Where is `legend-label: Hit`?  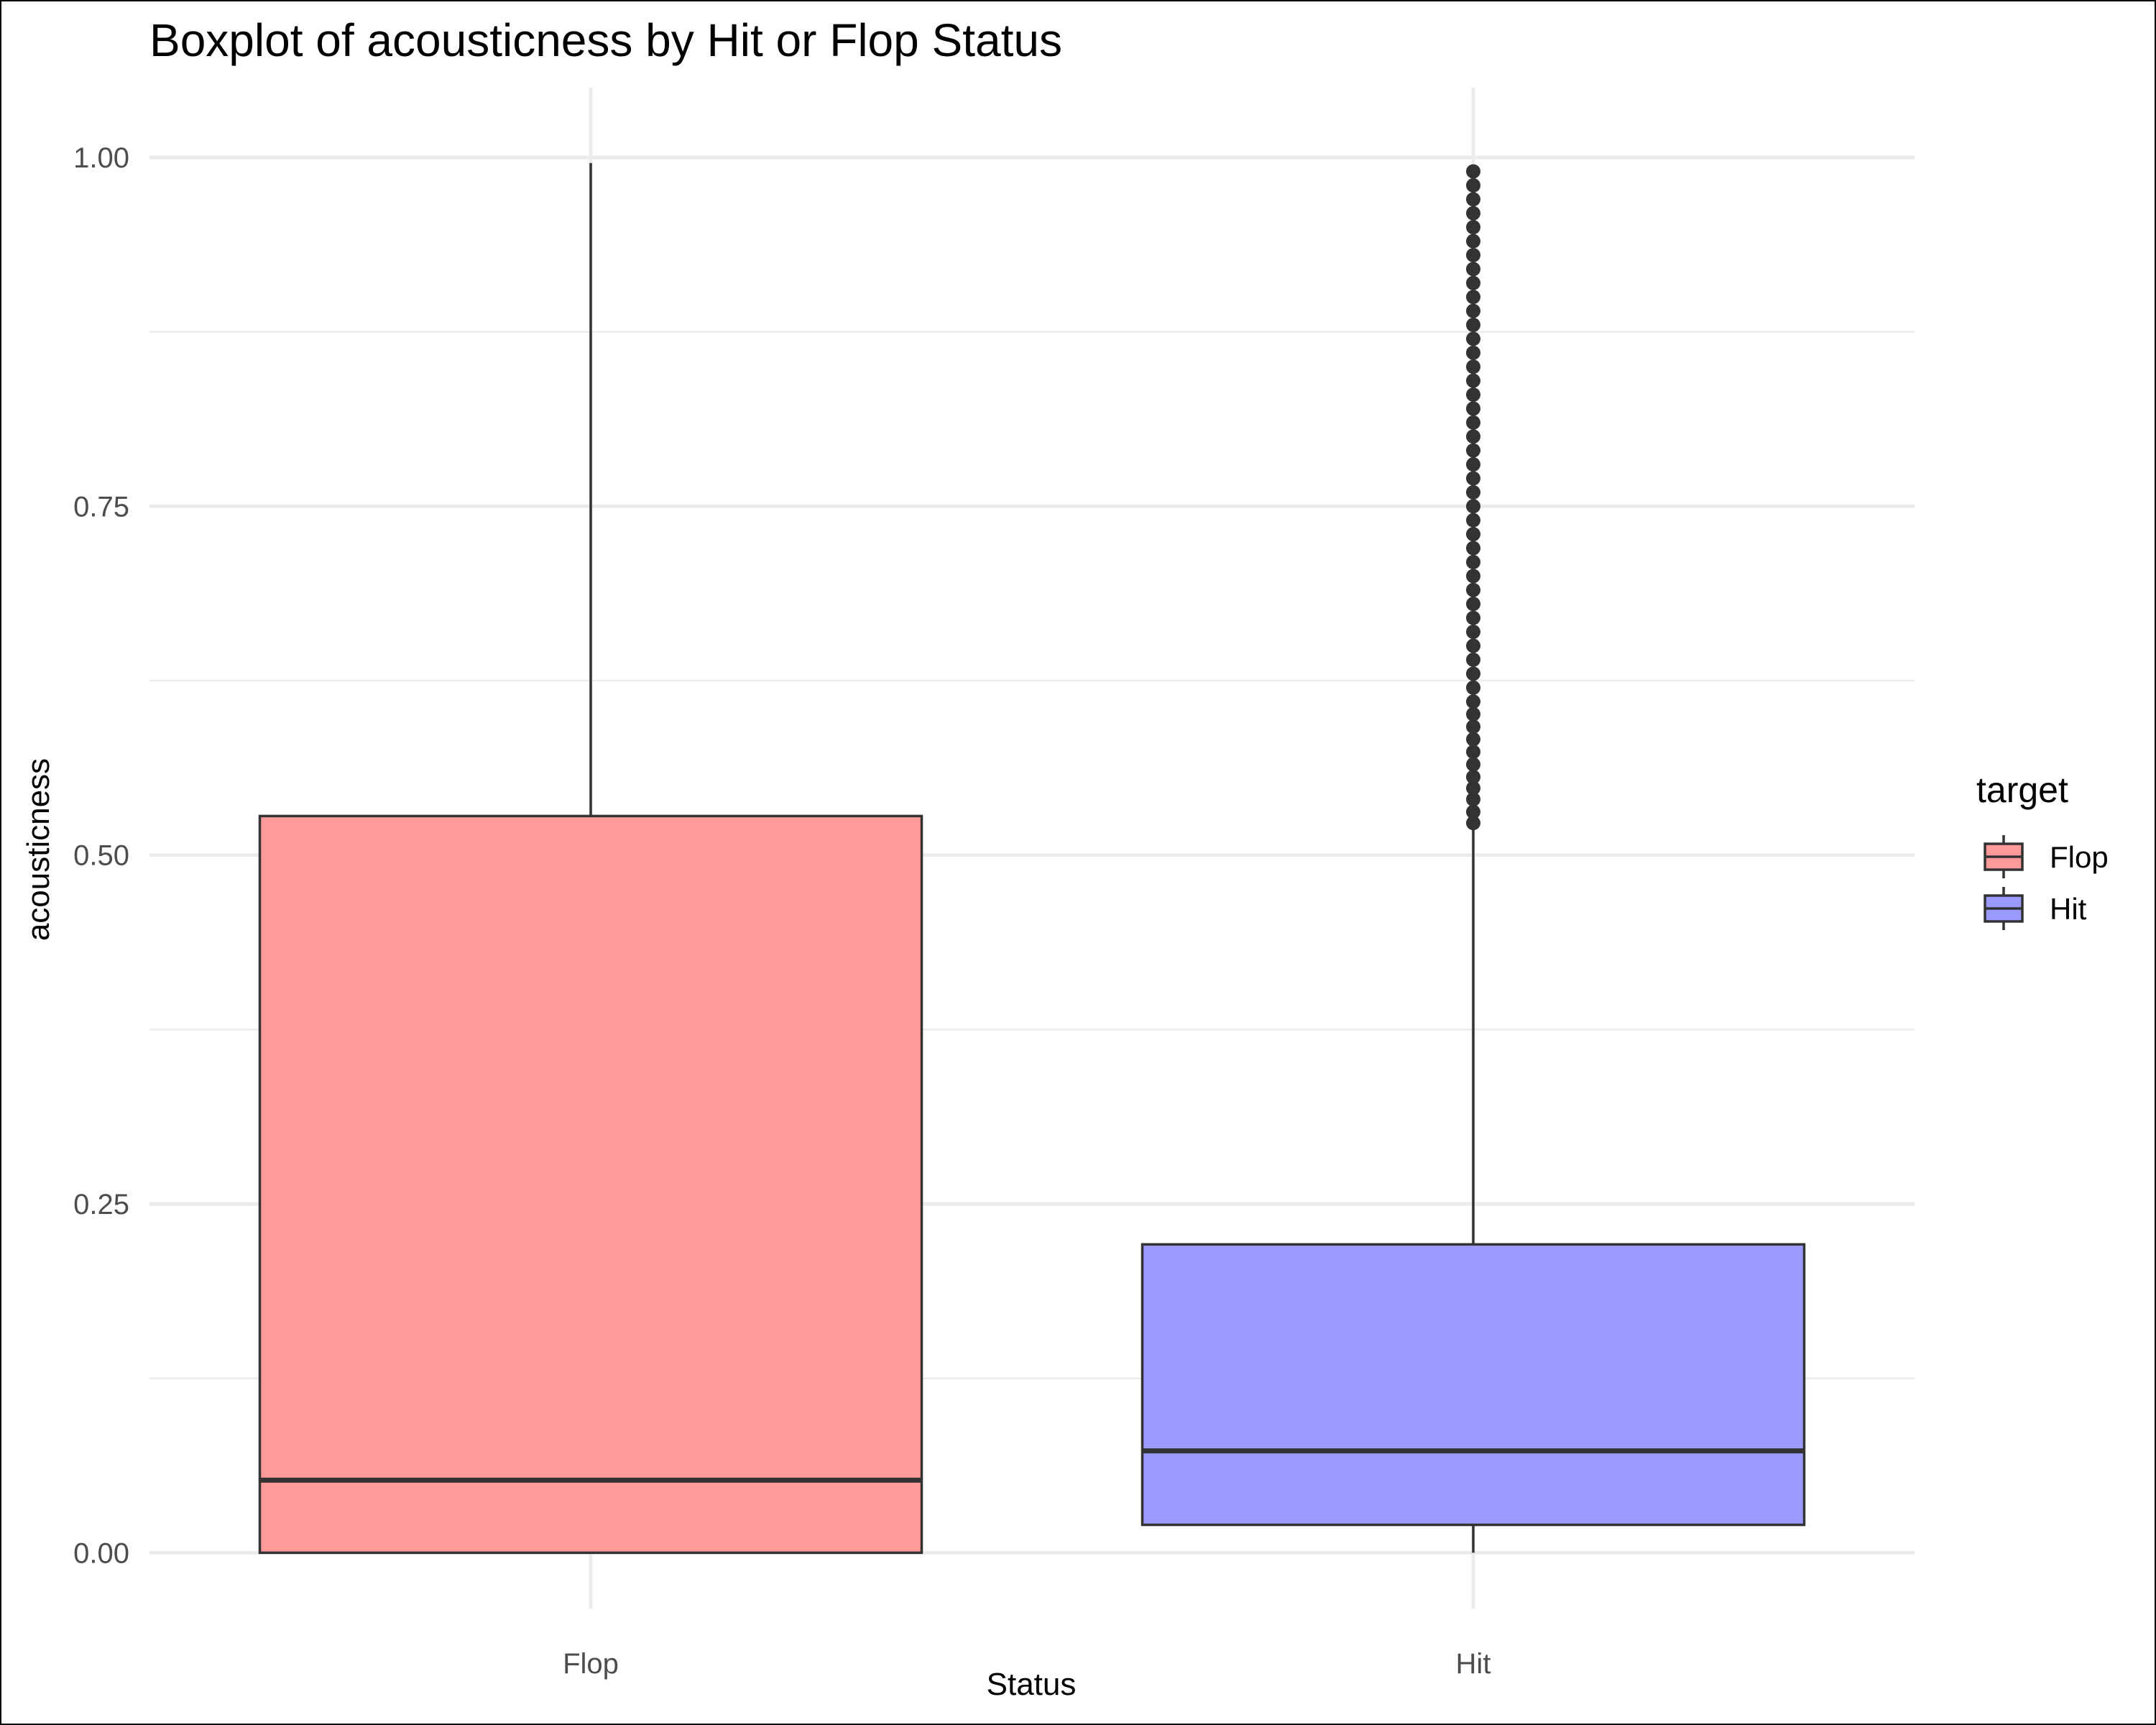 legend-label: Hit is located at coordinates (2069, 909).